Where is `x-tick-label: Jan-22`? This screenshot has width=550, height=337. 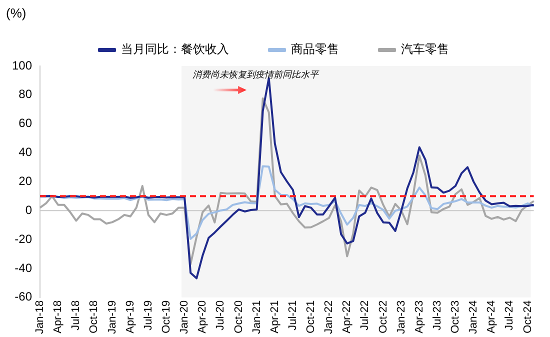 x-tick-label: Jan-22 is located at coordinates (329, 317).